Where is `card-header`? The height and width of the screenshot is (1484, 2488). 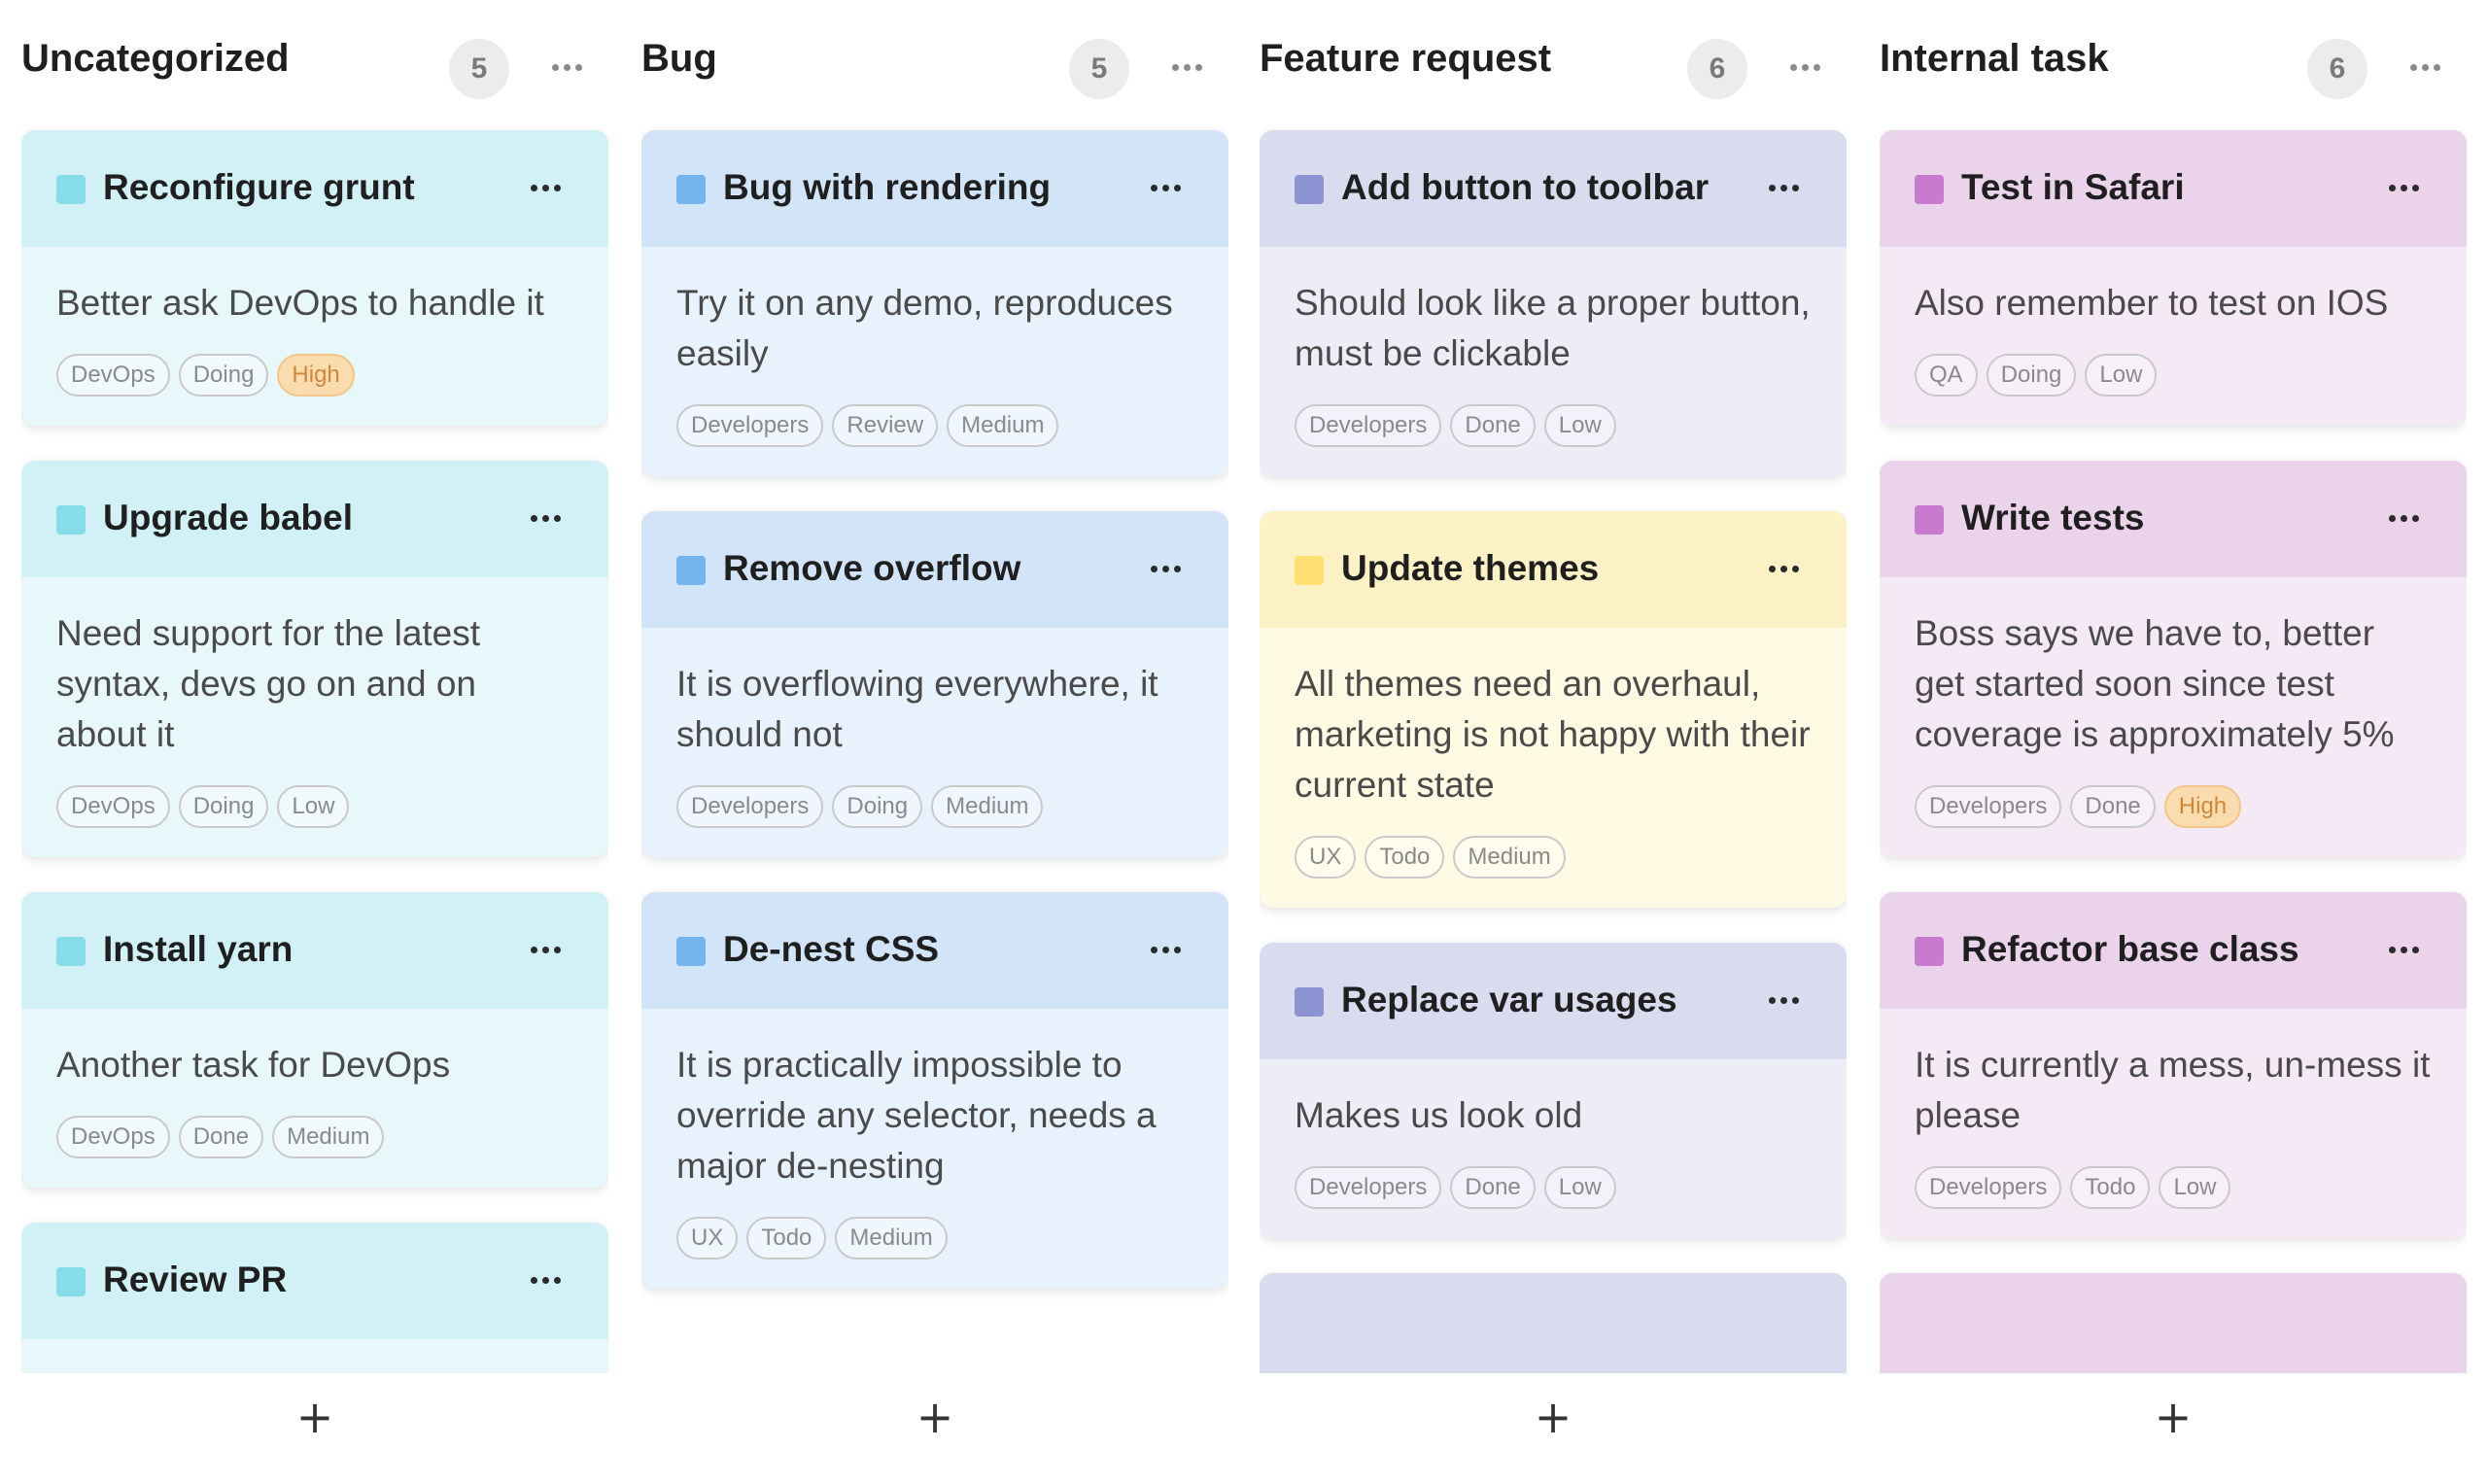
card-header is located at coordinates (2173, 1323).